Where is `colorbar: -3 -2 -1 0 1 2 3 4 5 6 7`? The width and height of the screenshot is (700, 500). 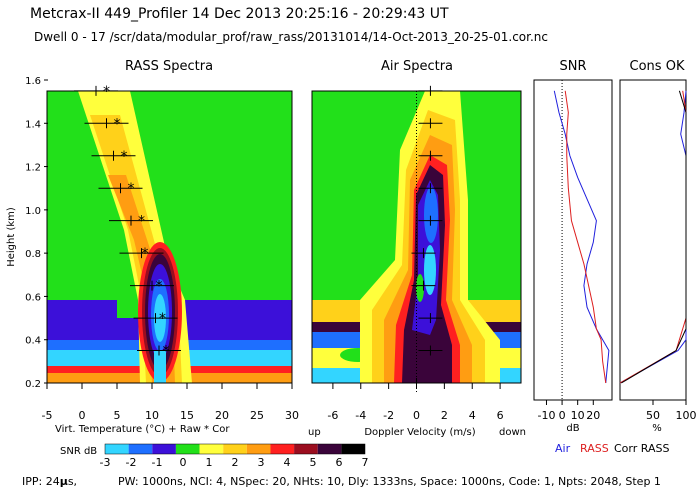 colorbar: -3 -2 -1 0 1 2 3 4 5 6 7 is located at coordinates (234, 456).